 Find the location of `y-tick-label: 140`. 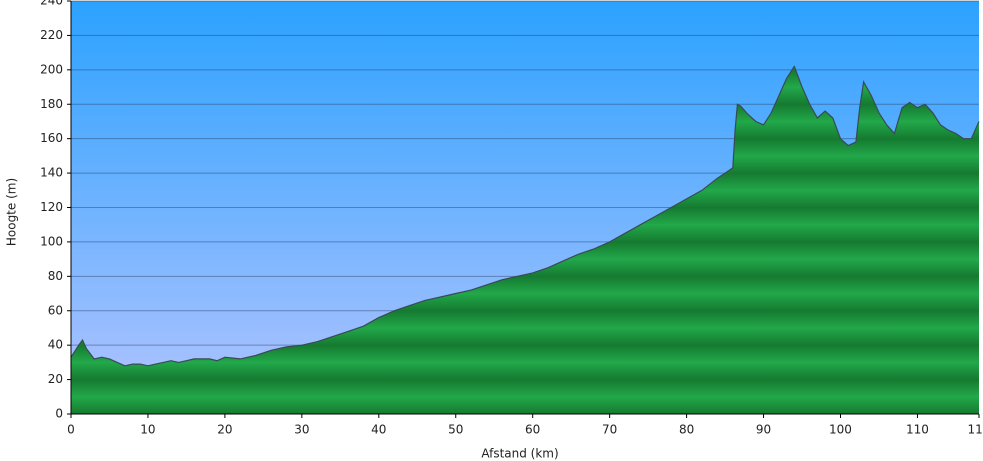

y-tick-label: 140 is located at coordinates (51, 173).